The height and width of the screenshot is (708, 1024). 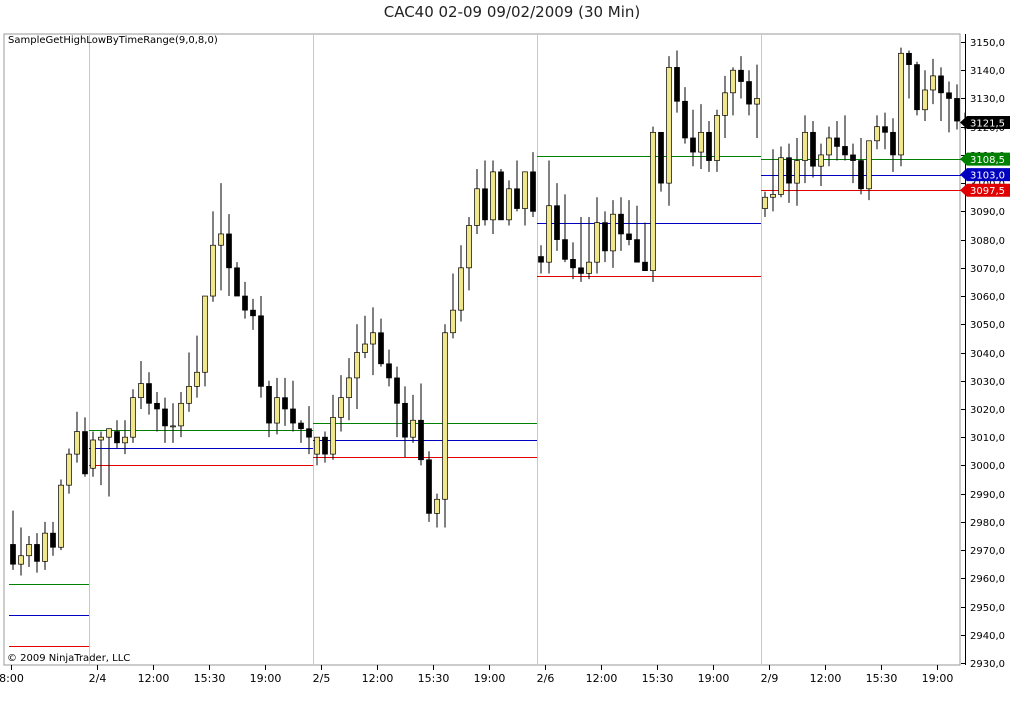 I want to click on price-marker-label: 3103,0, so click(x=987, y=176).